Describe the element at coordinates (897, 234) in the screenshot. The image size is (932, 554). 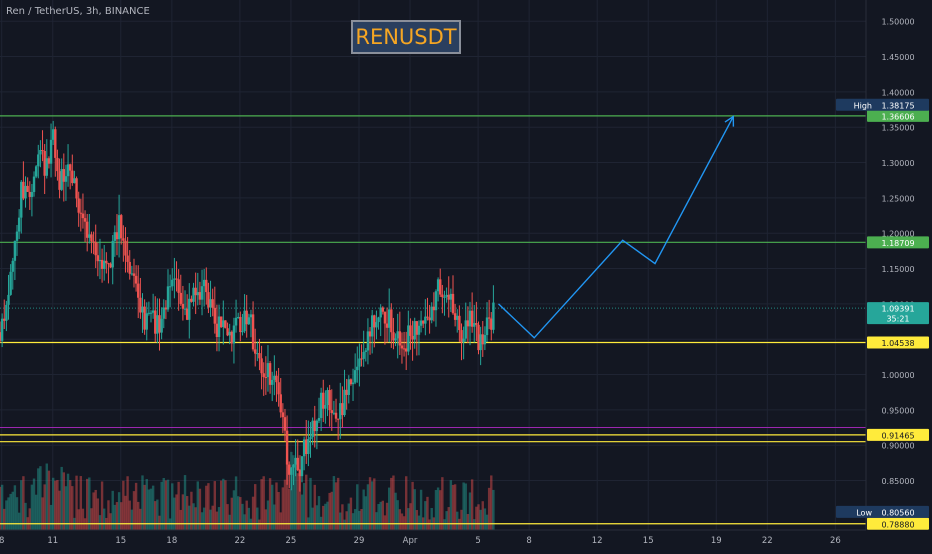
I see `y-tick-label: 1.20000` at that location.